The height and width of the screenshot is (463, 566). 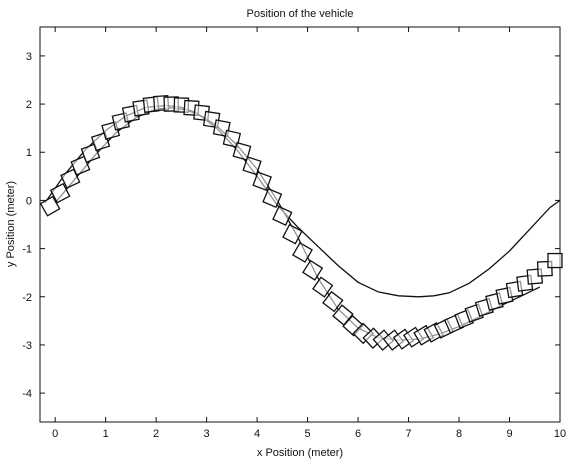 I want to click on y-tick-label: -1, so click(x=27, y=250).